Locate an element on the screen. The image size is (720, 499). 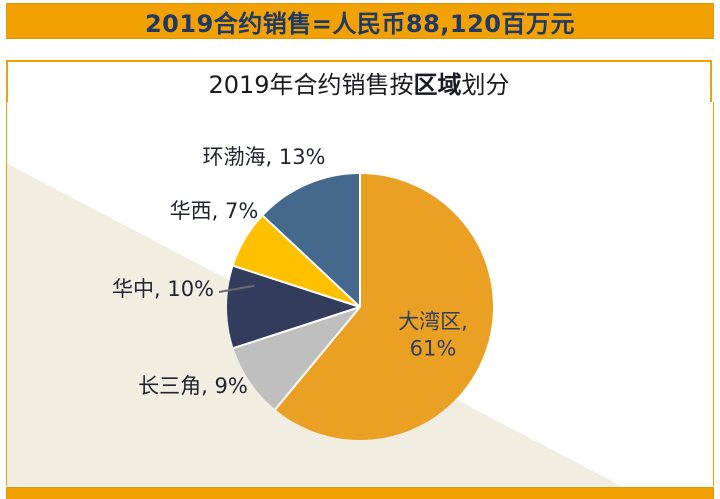
section-title-suffix: 划分 is located at coordinates (485, 84).